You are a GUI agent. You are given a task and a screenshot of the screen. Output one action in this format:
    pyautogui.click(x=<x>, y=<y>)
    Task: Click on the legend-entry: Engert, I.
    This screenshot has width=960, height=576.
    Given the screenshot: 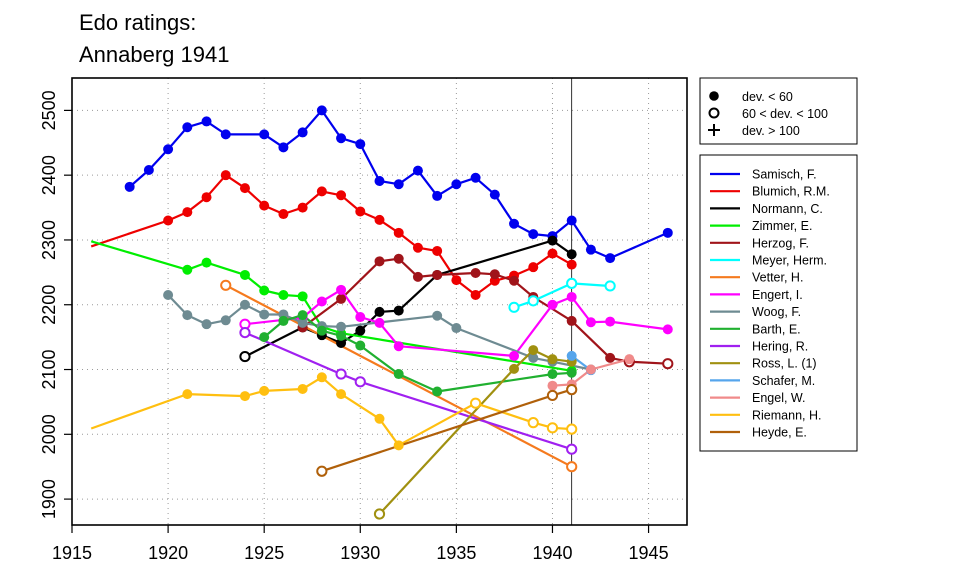 What is the action you would take?
    pyautogui.click(x=777, y=295)
    